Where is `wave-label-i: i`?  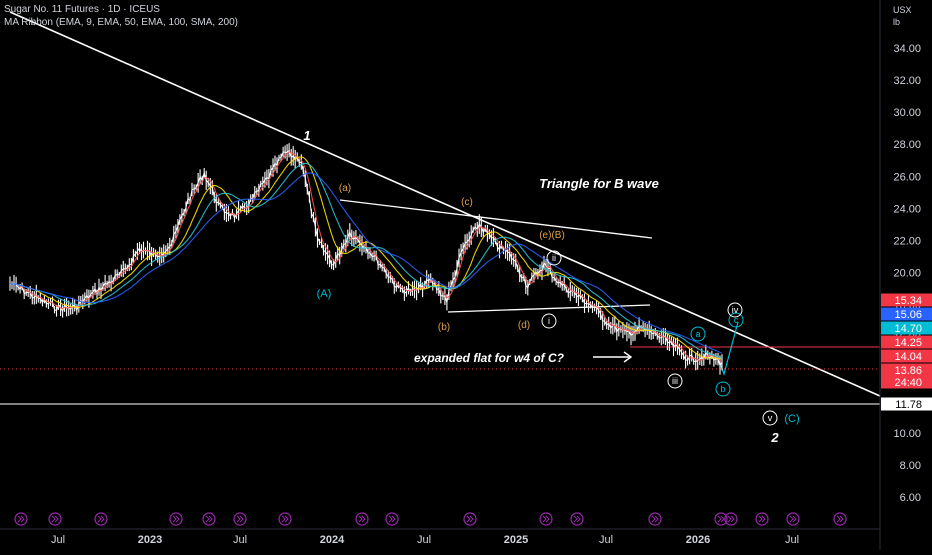 wave-label-i: i is located at coordinates (549, 321).